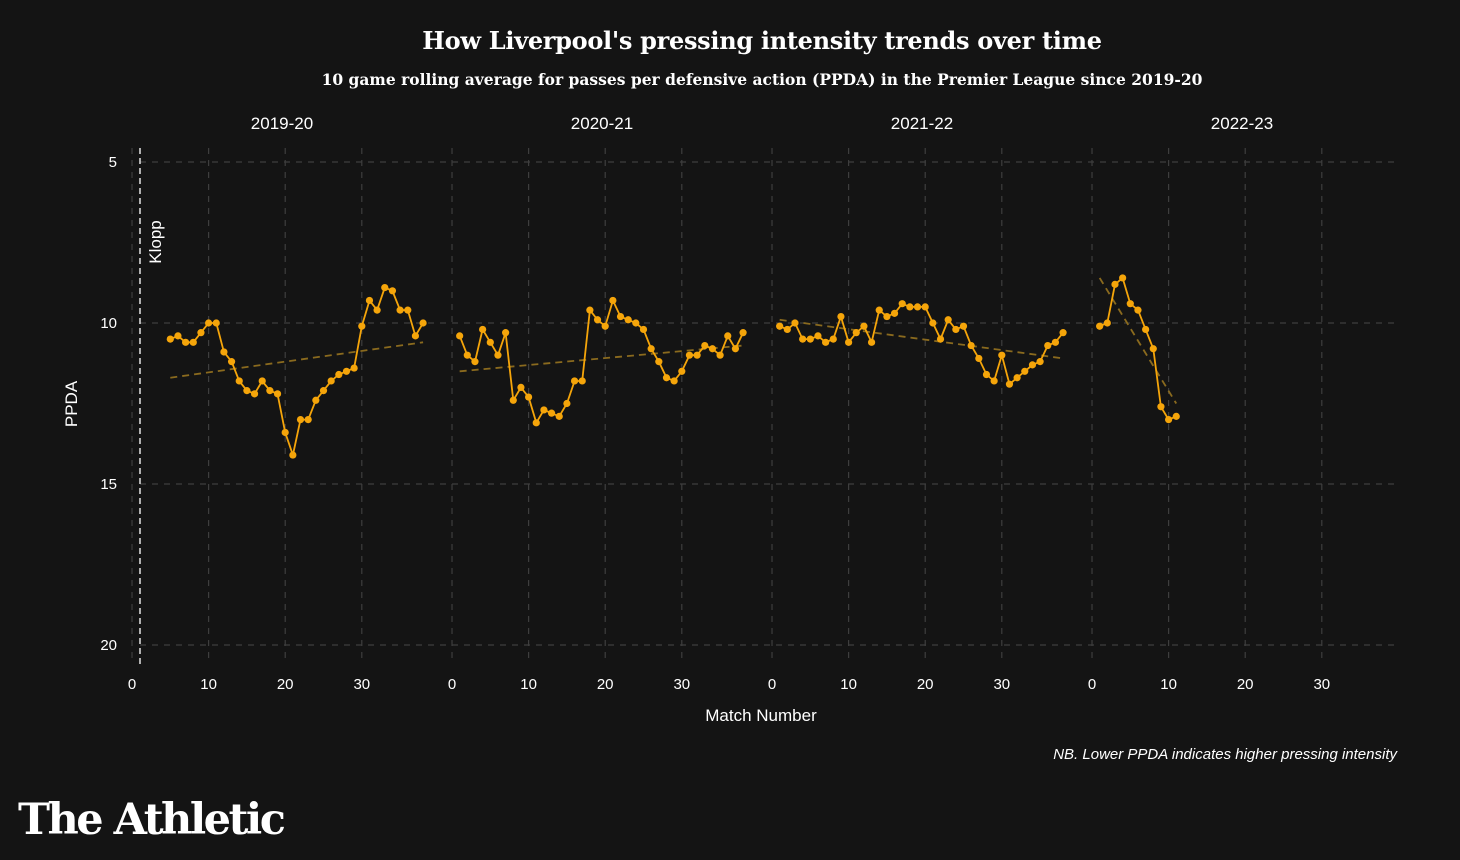  Describe the element at coordinates (108, 323) in the screenshot. I see `y-tick-label: 10` at that location.